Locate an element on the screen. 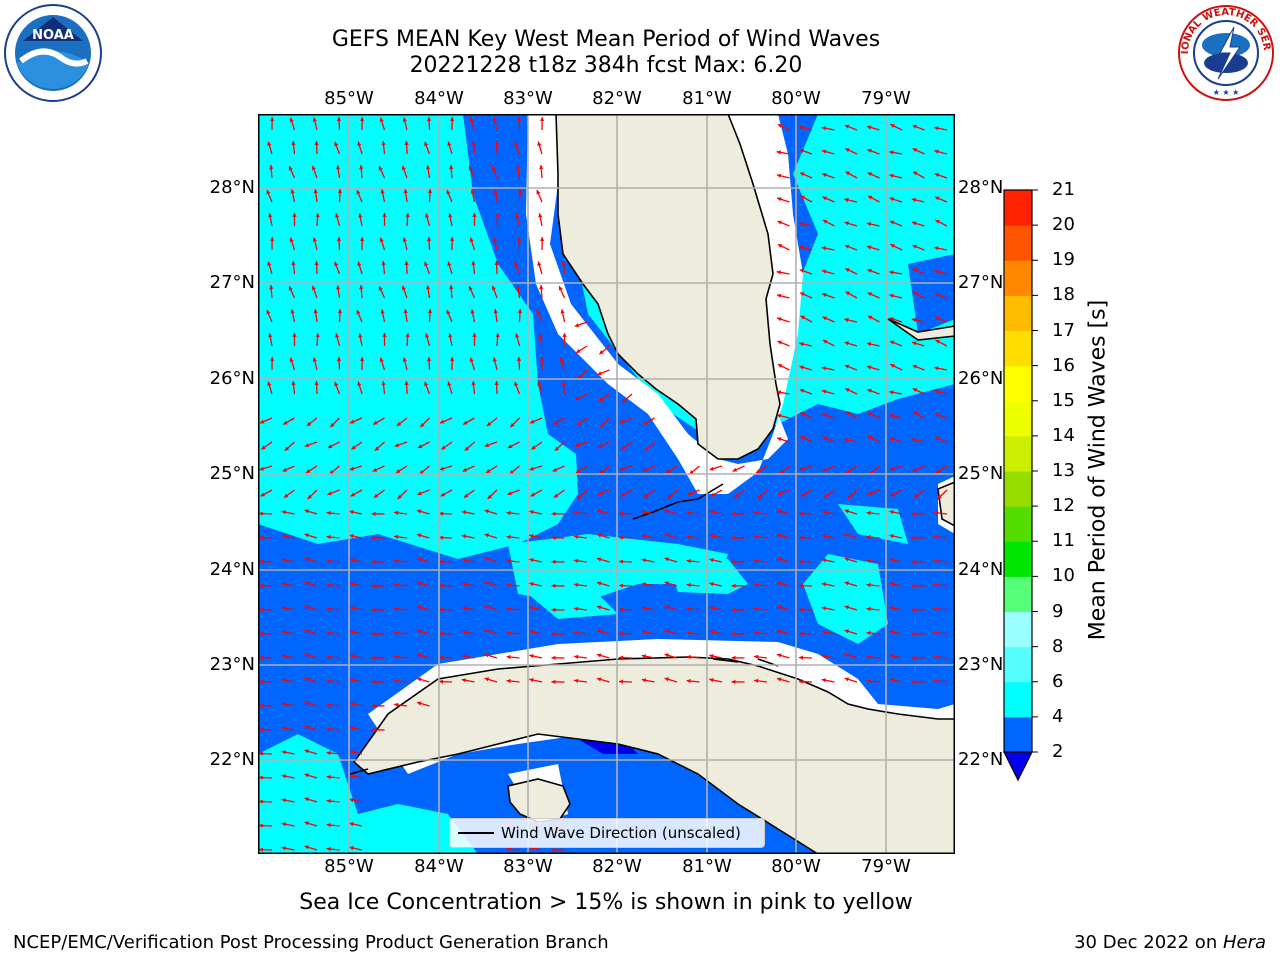 The width and height of the screenshot is (1280, 960). noaa-logo: NOAA is located at coordinates (53, 53).